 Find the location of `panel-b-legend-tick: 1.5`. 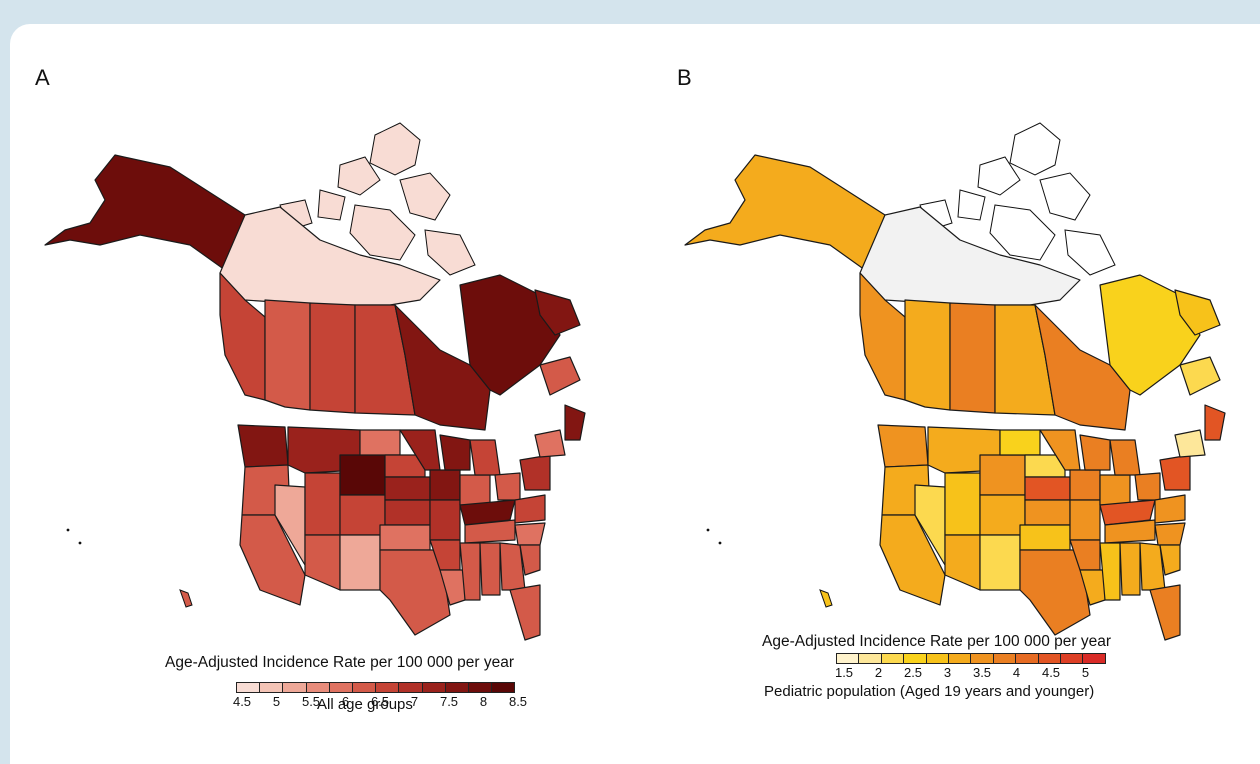

panel-b-legend-tick: 1.5 is located at coordinates (844, 672).